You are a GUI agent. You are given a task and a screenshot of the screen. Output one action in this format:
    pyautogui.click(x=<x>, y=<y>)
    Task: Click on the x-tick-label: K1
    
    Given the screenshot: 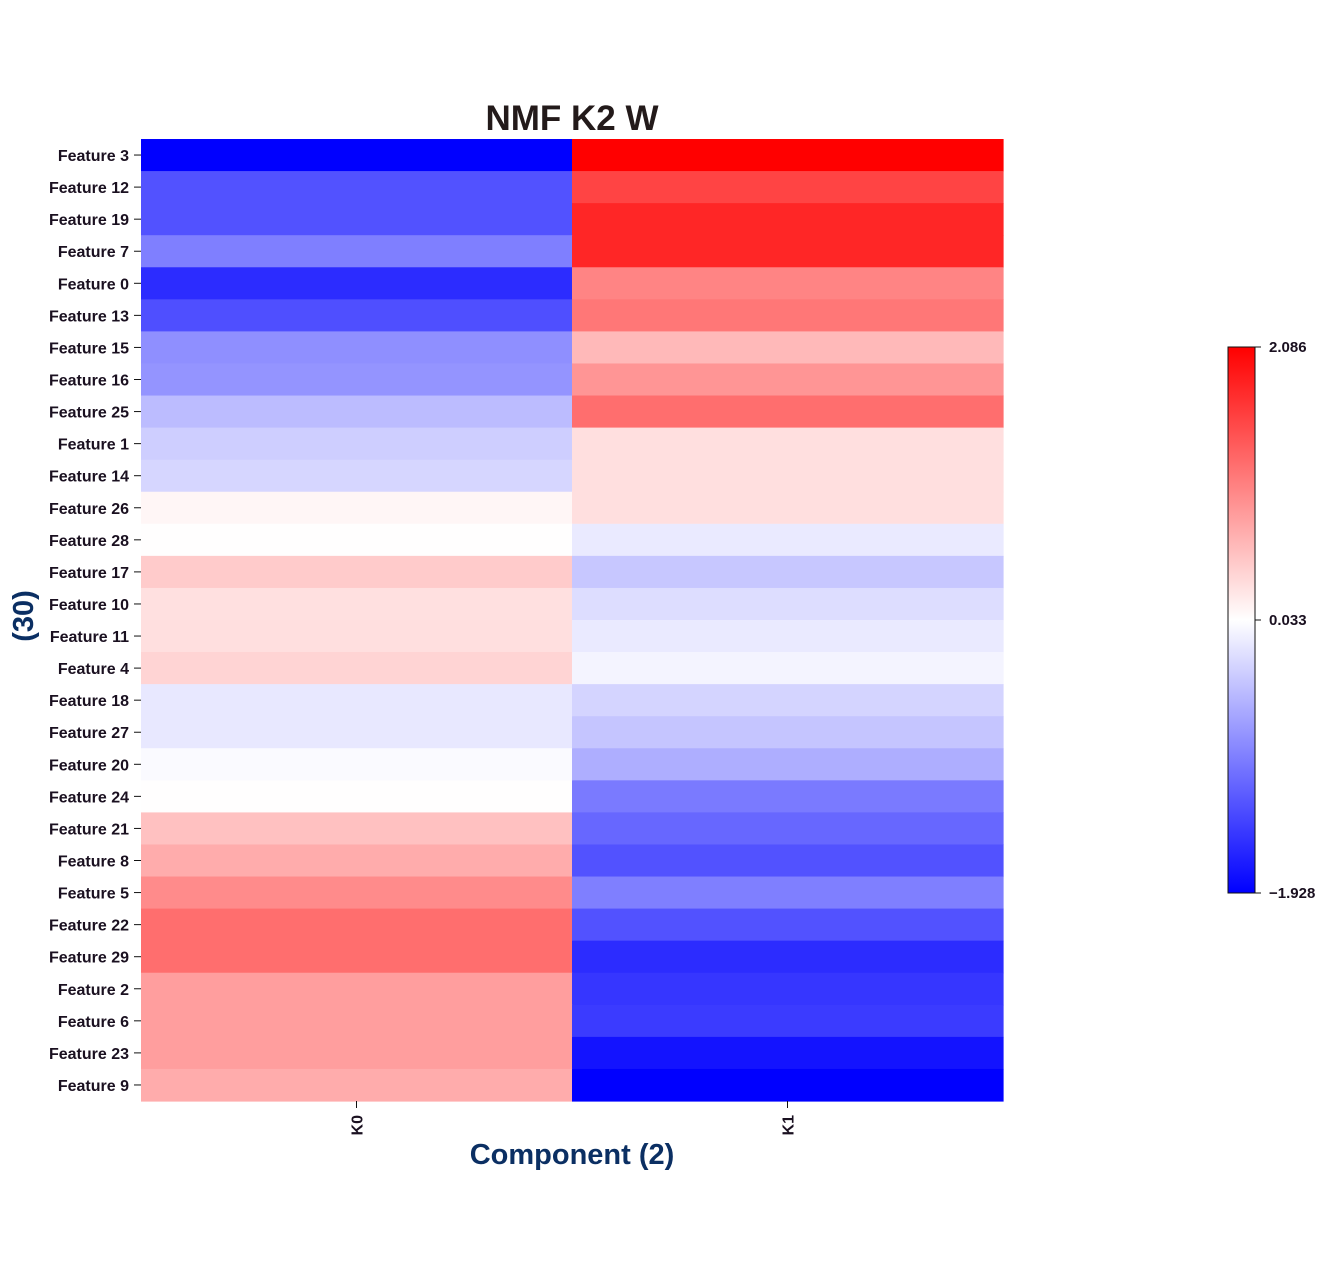 What is the action you would take?
    pyautogui.click(x=789, y=1125)
    